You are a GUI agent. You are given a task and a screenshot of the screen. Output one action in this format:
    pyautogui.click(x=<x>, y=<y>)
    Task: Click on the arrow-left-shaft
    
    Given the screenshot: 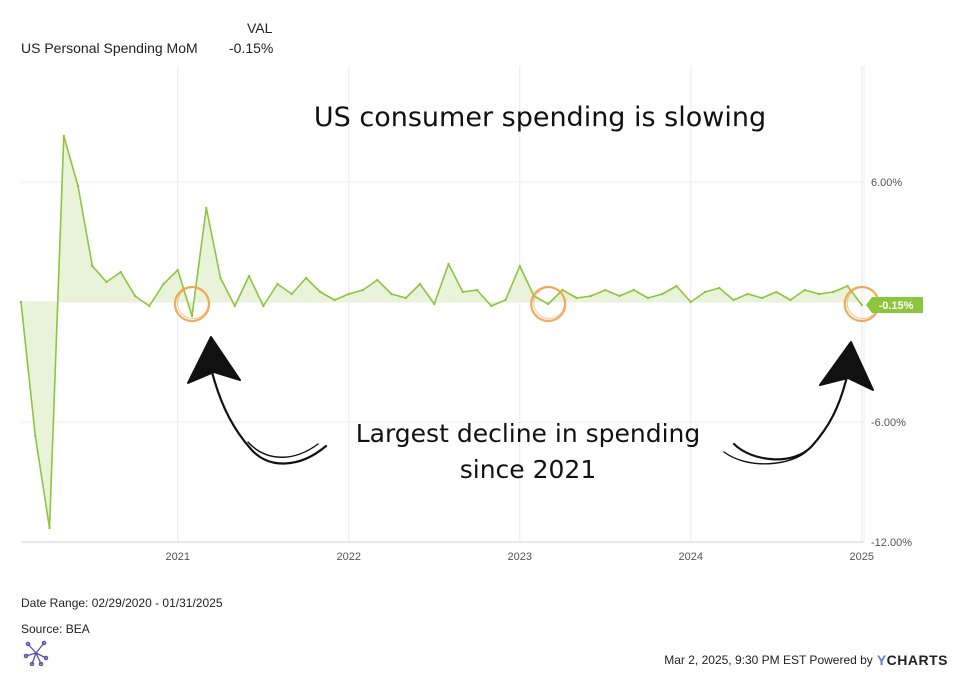 What is the action you would take?
    pyautogui.click(x=269, y=417)
    